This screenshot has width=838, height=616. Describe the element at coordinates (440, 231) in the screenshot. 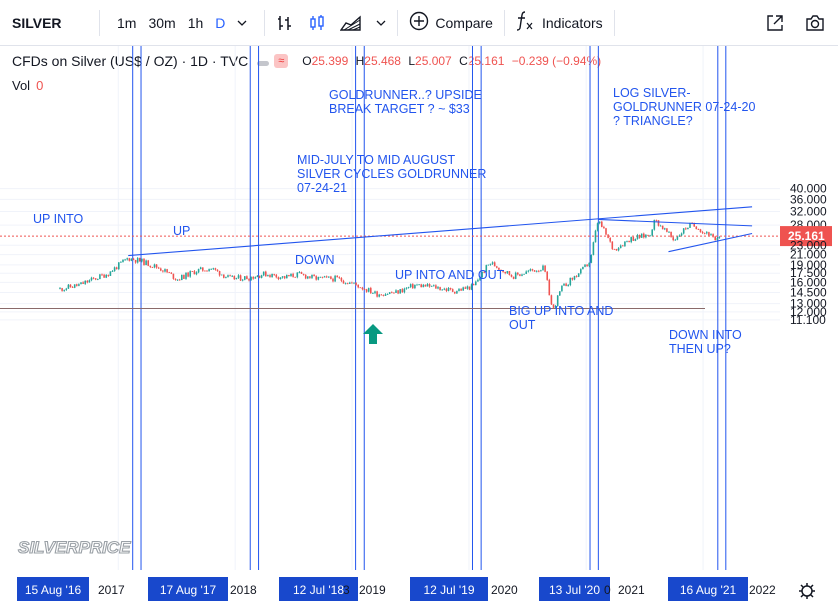

I see `trendlines` at that location.